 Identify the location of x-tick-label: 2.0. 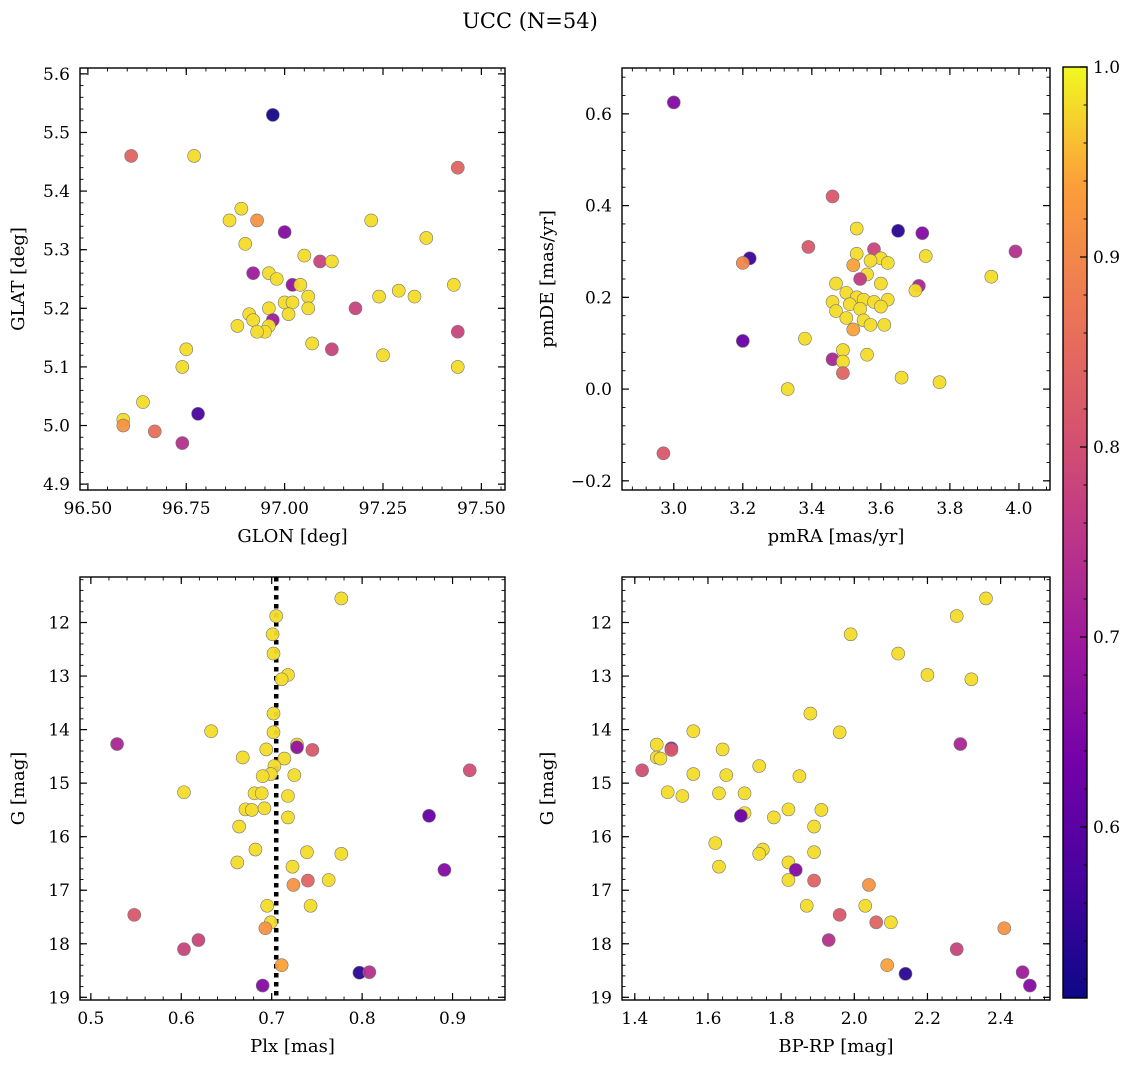
(854, 1019).